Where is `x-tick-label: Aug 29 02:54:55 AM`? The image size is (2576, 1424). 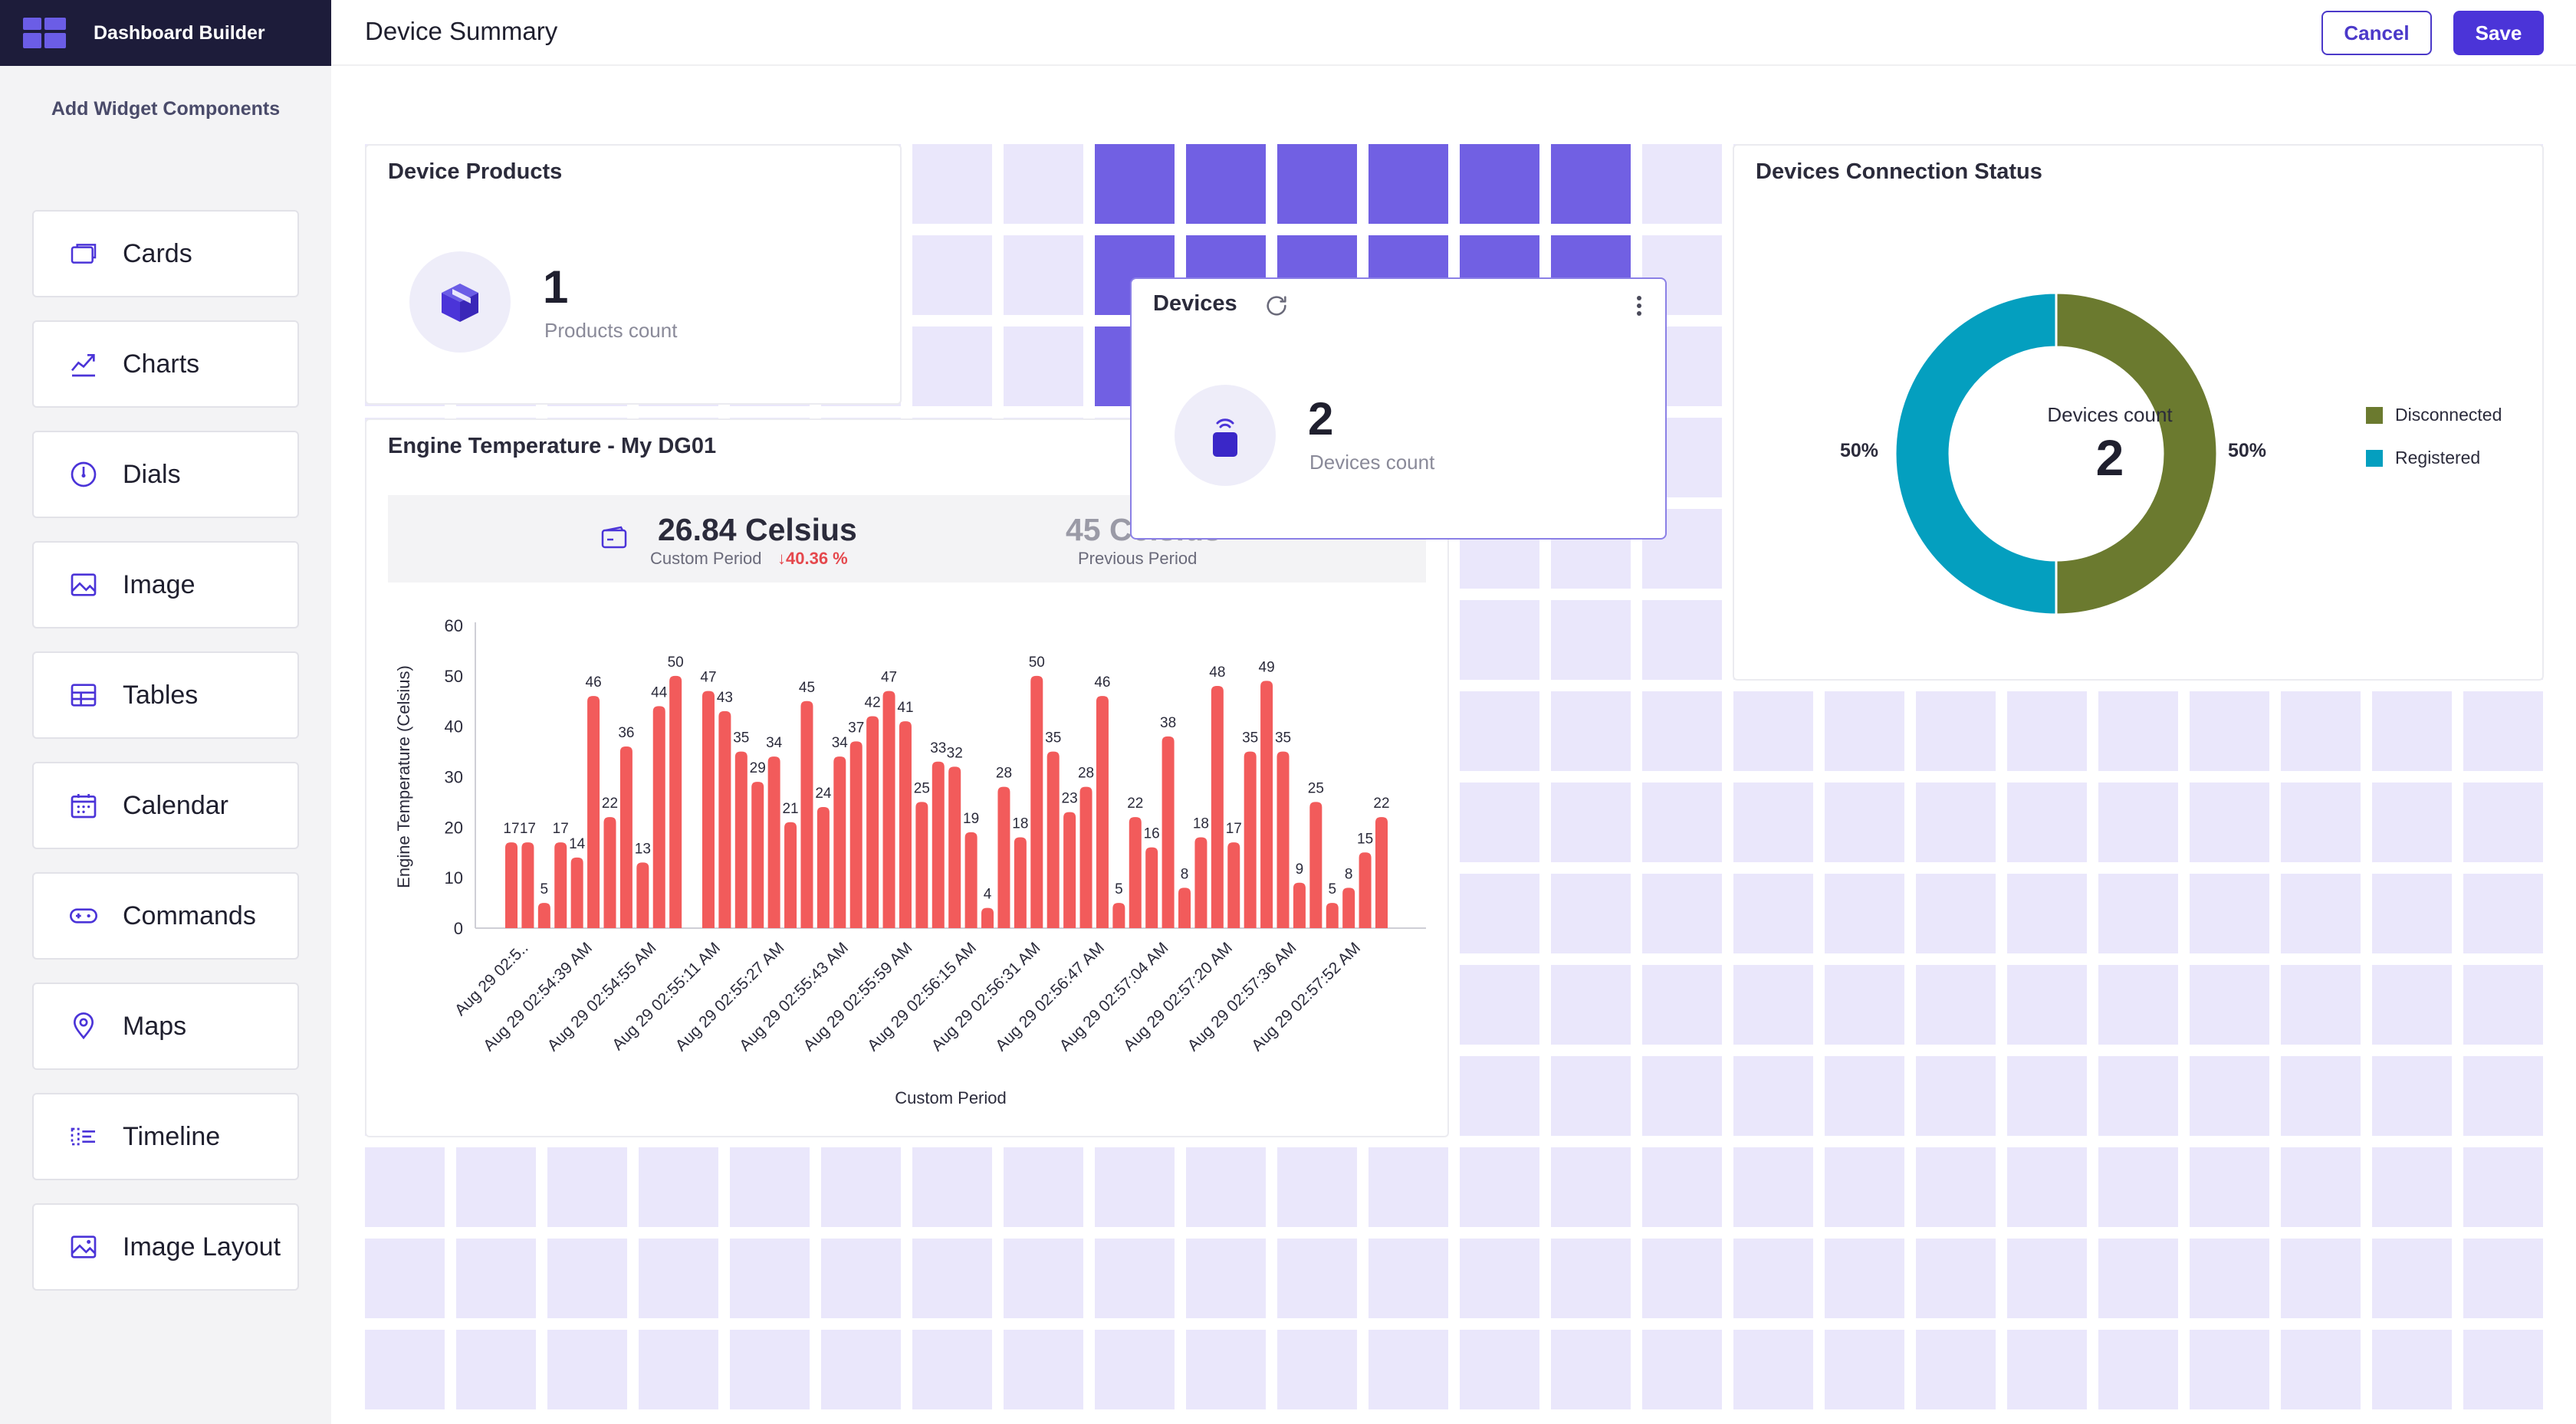 x-tick-label: Aug 29 02:54:55 AM is located at coordinates (602, 997).